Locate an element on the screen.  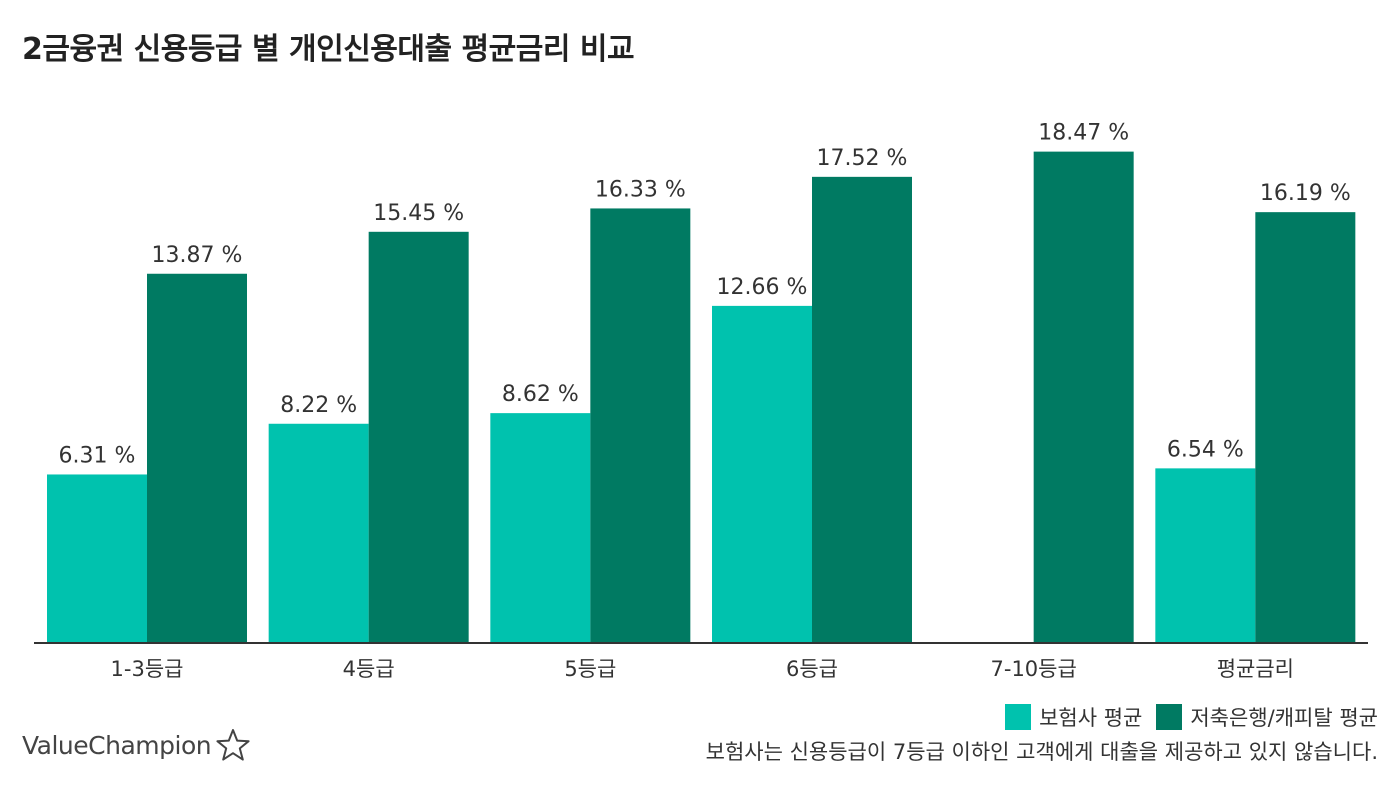
logo: ValueChampion is located at coordinates (136, 745).